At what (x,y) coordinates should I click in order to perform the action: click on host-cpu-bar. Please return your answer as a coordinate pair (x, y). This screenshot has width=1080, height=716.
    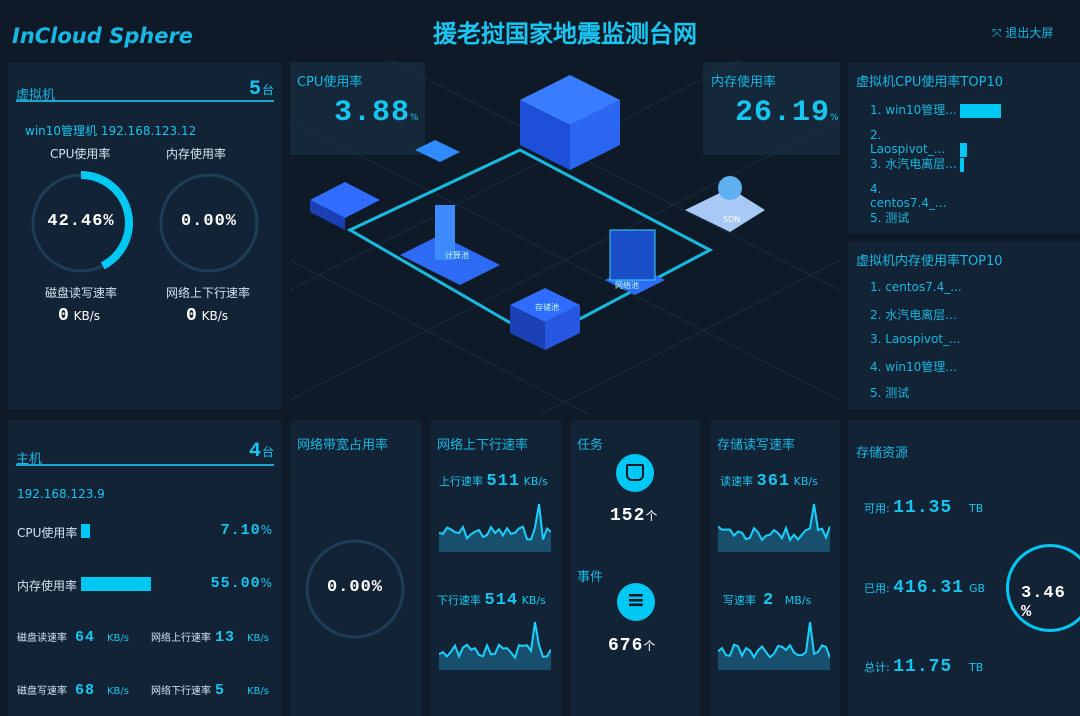
    Looking at the image, I should click on (116, 532).